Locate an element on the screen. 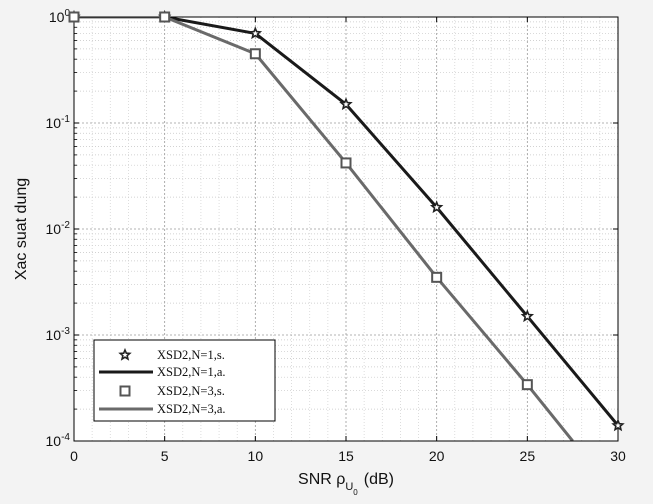  y-axis-label: Xac suat dung is located at coordinates (21, 229).